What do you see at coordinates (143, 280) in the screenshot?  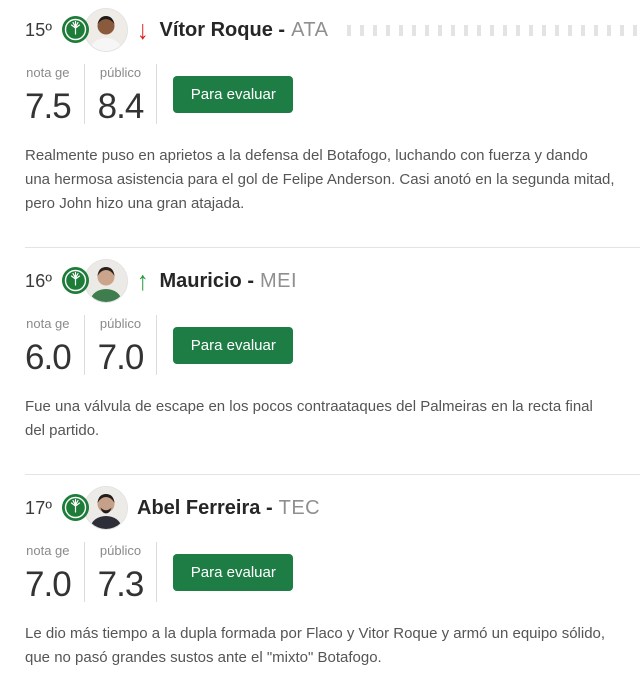 I see `trend-up-icon: ↑` at bounding box center [143, 280].